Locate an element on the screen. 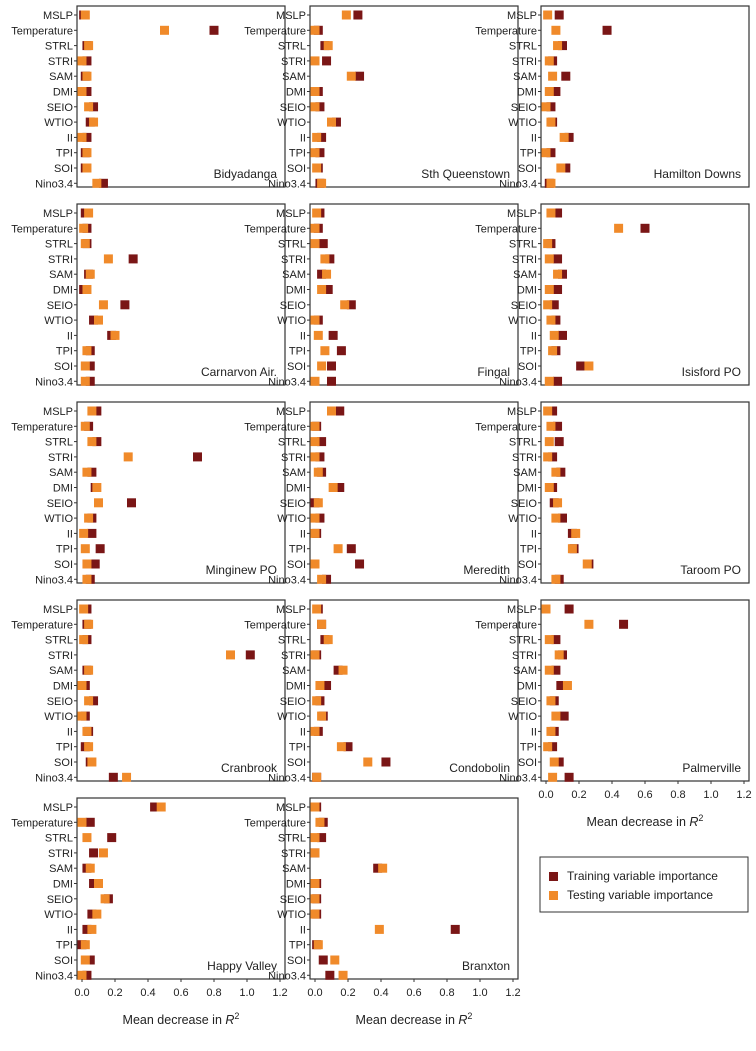 The width and height of the screenshot is (756, 1051). site-name: Isisford PO is located at coordinates (711, 372).